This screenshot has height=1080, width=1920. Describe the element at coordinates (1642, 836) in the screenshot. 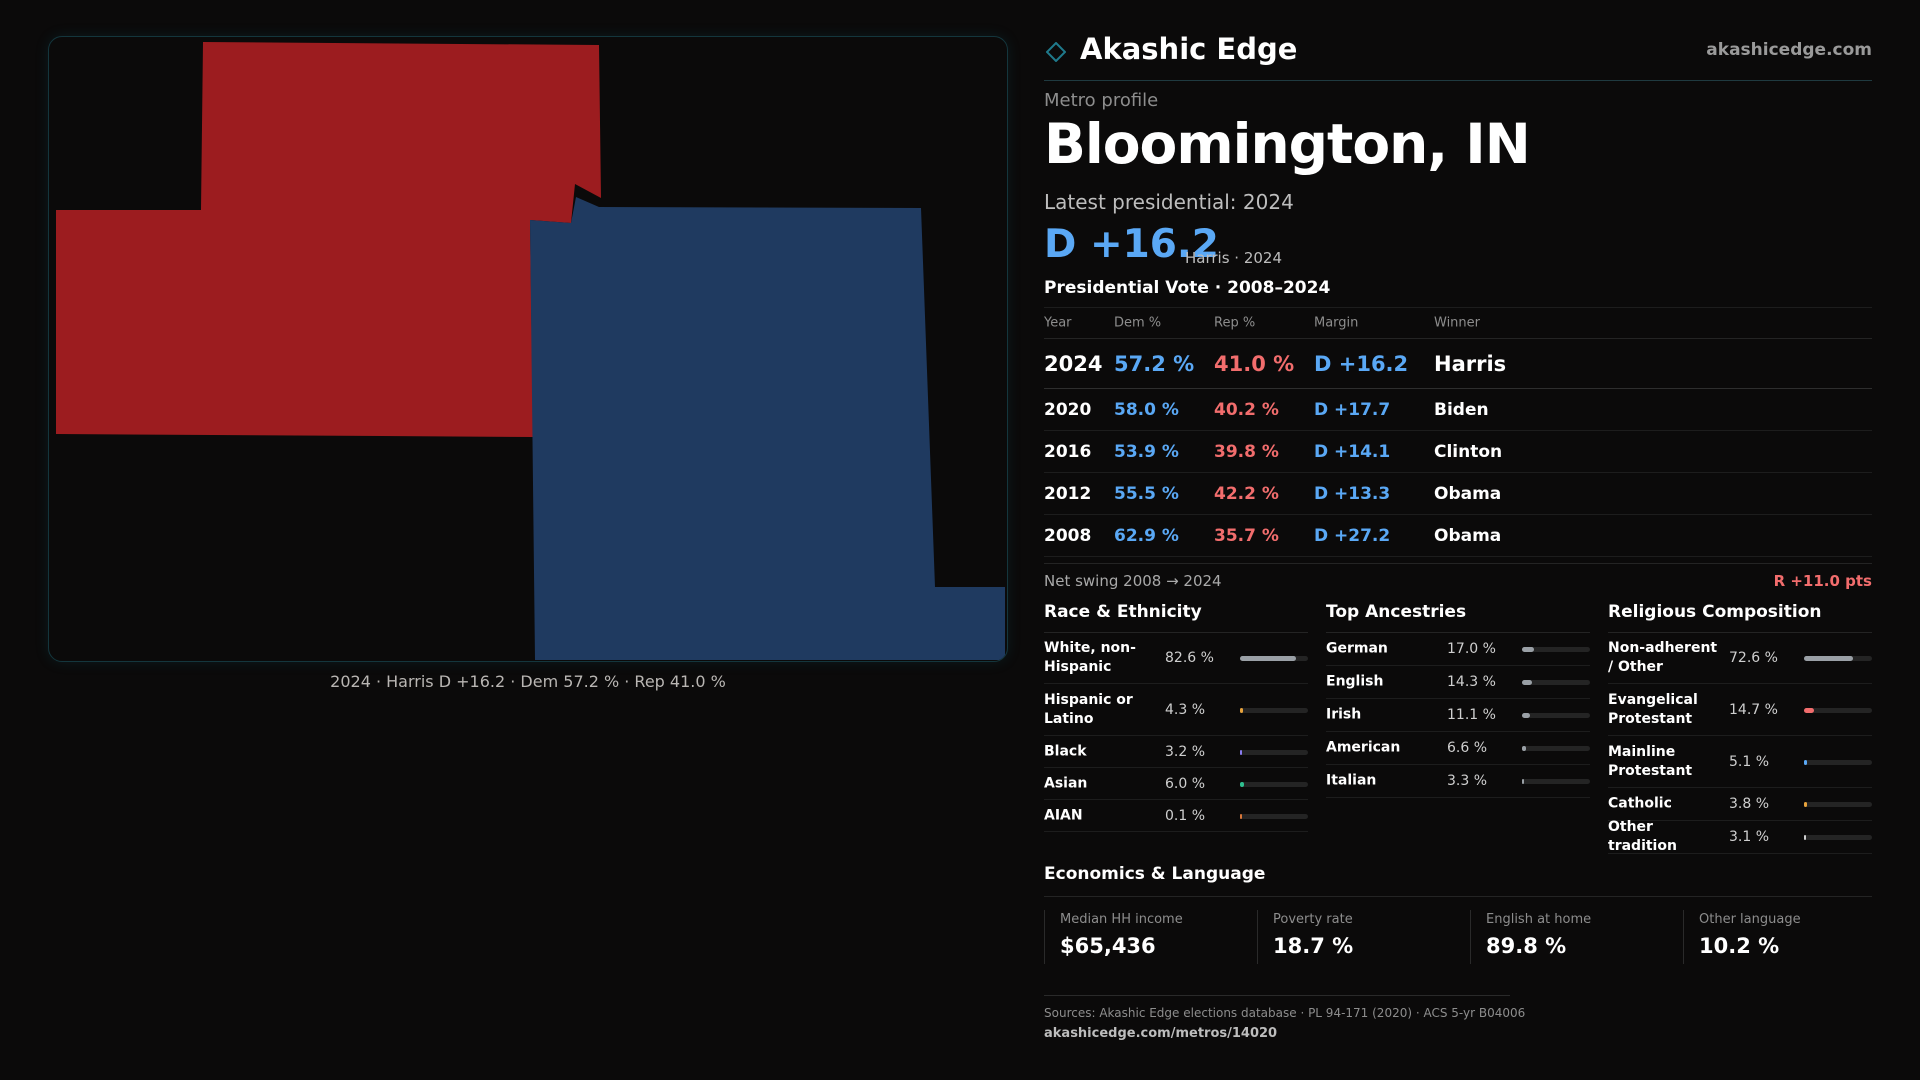

I see `religion-label: Other tradition` at that location.